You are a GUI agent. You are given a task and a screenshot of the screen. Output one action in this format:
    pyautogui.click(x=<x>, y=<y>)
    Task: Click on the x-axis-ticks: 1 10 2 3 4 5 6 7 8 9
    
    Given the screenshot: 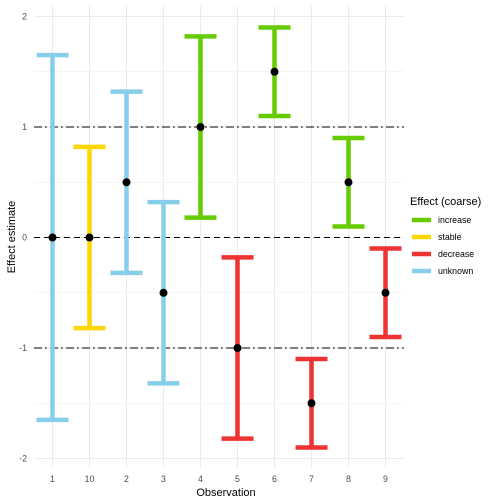 What is the action you would take?
    pyautogui.click(x=219, y=479)
    